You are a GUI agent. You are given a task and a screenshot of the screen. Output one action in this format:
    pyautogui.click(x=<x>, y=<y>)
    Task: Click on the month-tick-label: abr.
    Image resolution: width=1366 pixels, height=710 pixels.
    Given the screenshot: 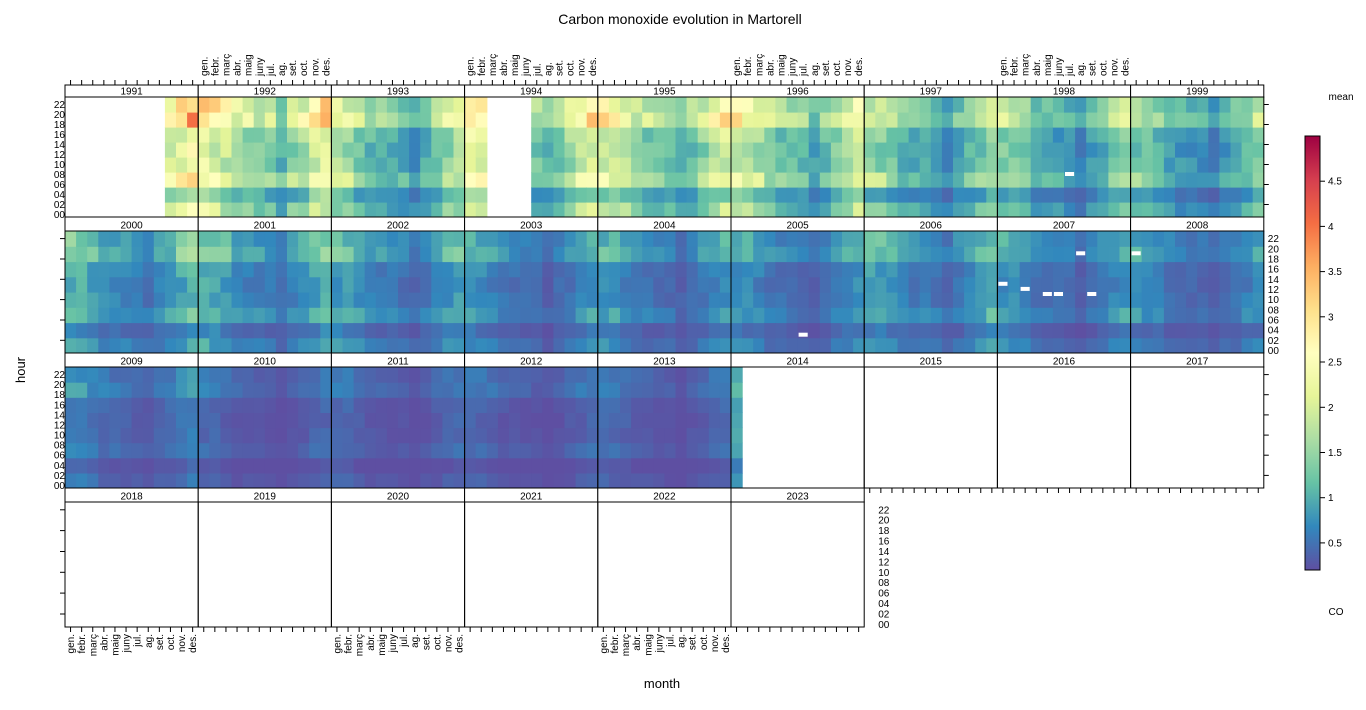 What is the action you would take?
    pyautogui.click(x=504, y=67)
    